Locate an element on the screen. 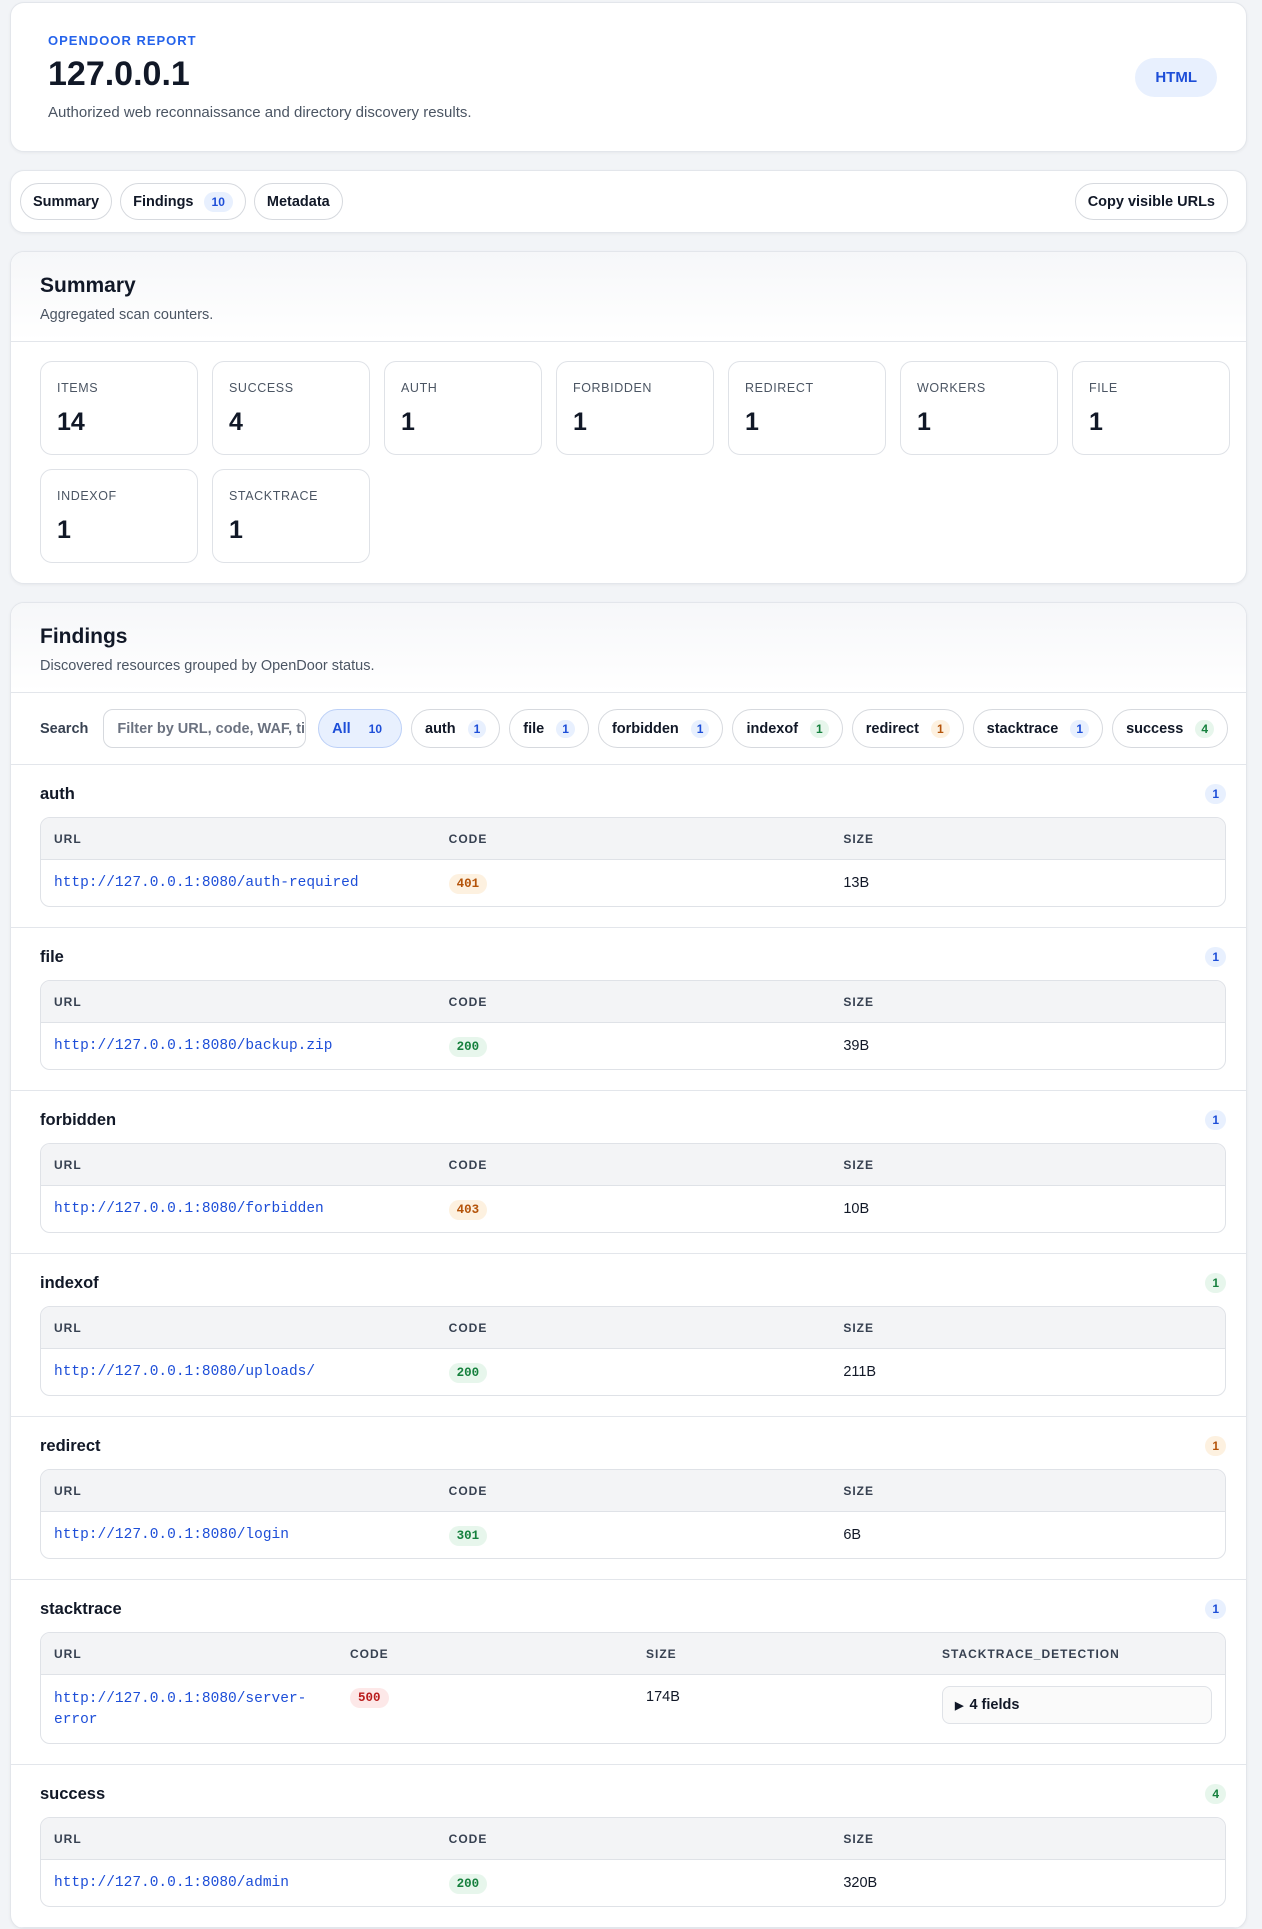 This screenshot has height=1929, width=1262. nav-tab: Metadata is located at coordinates (298, 201).